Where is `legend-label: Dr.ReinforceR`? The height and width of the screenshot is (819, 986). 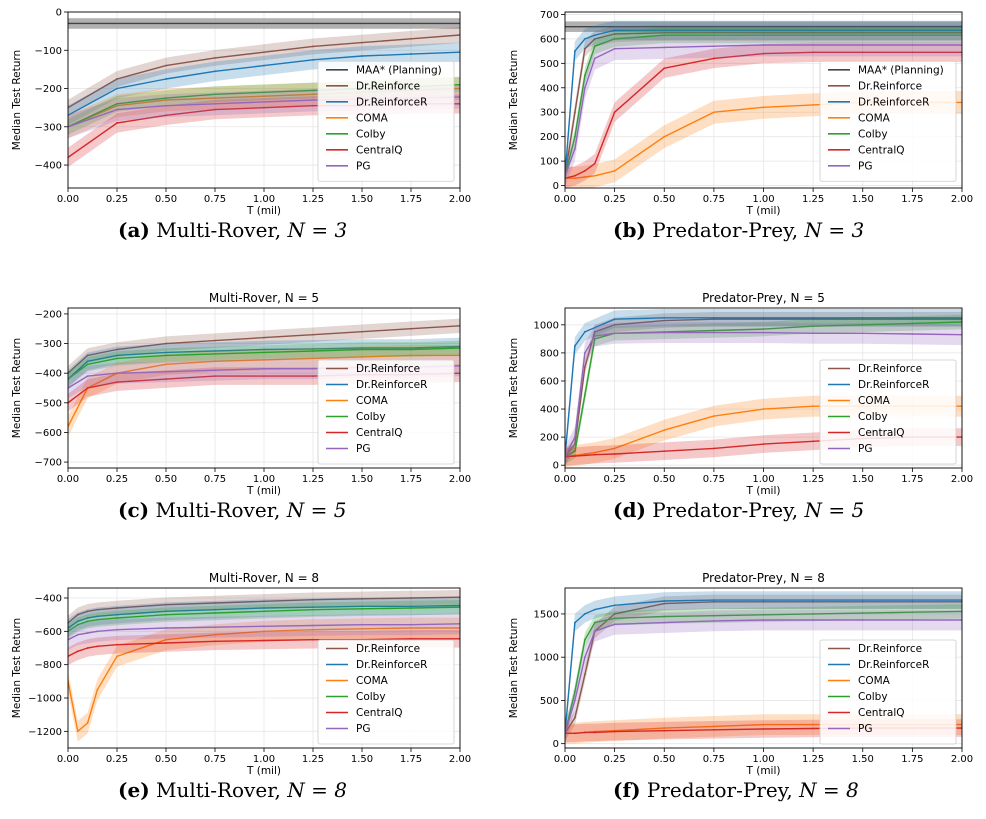
legend-label: Dr.ReinforceR is located at coordinates (391, 385).